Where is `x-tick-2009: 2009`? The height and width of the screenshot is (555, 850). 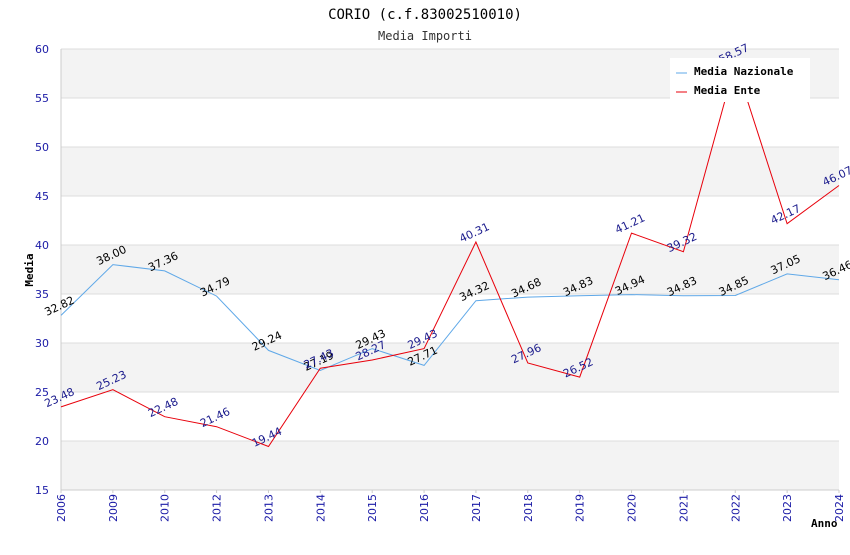 x-tick-2009: 2009 is located at coordinates (113, 508).